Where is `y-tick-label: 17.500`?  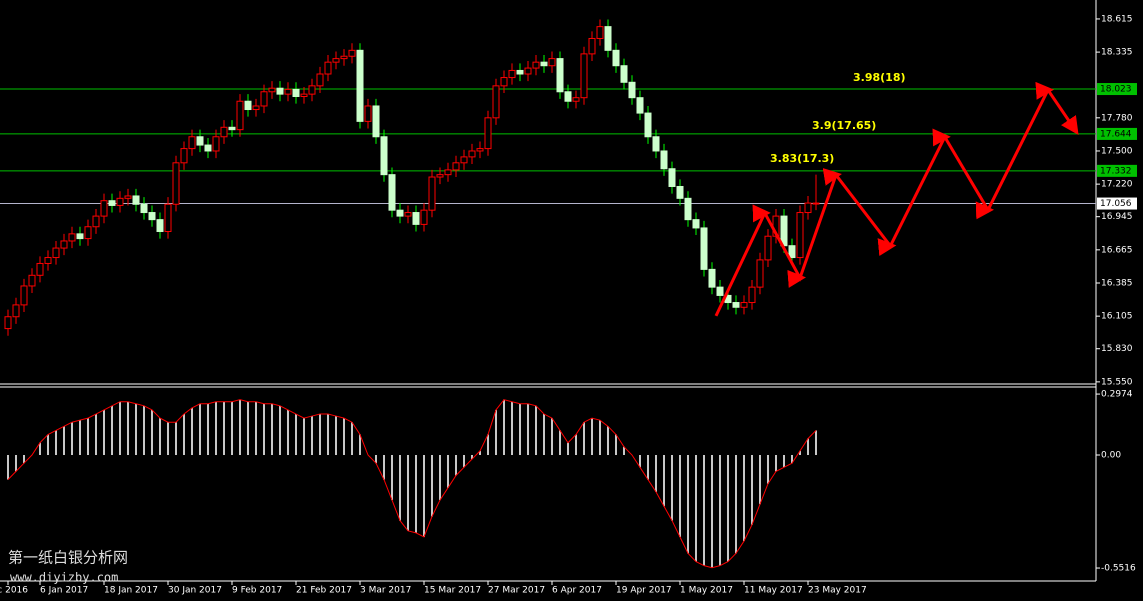
y-tick-label: 17.500 is located at coordinates (1117, 151).